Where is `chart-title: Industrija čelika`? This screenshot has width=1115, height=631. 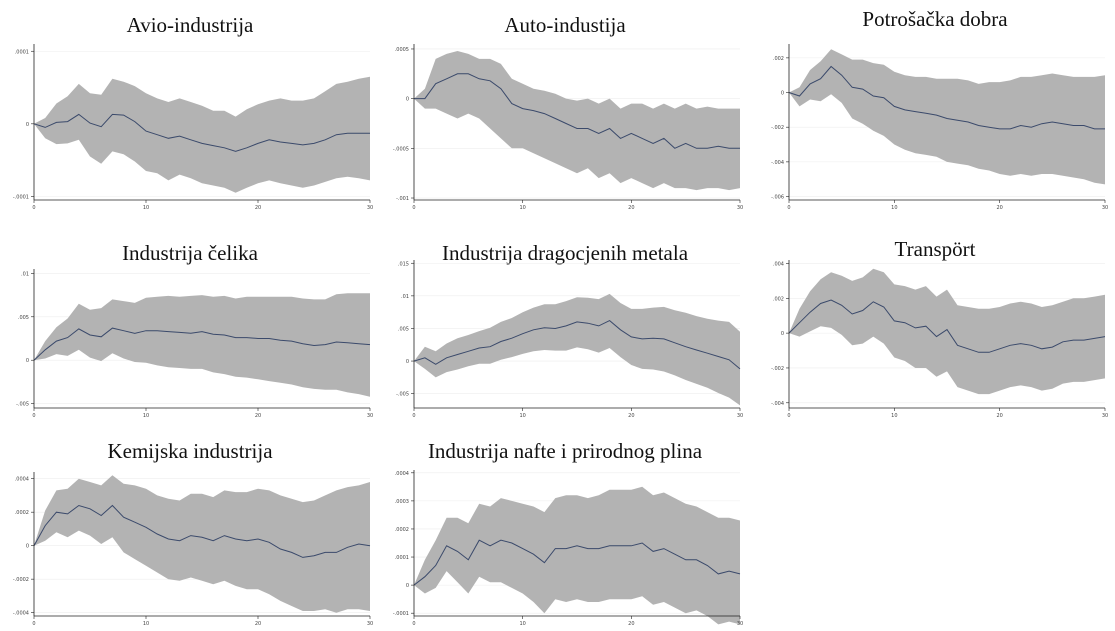
chart-title: Industrija čelika is located at coordinates (190, 253).